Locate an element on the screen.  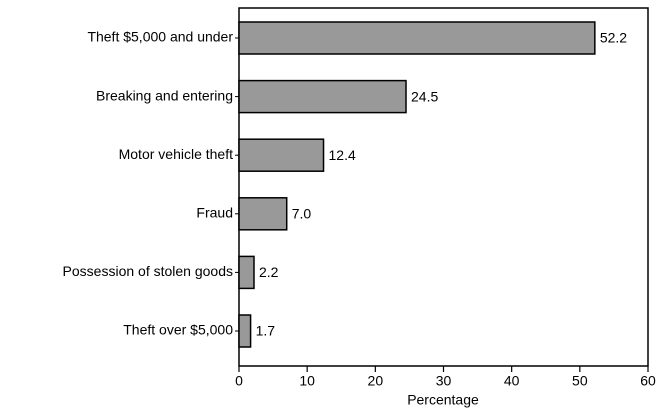
y-tick-label: Theft $5,000 and under is located at coordinates (160, 37).